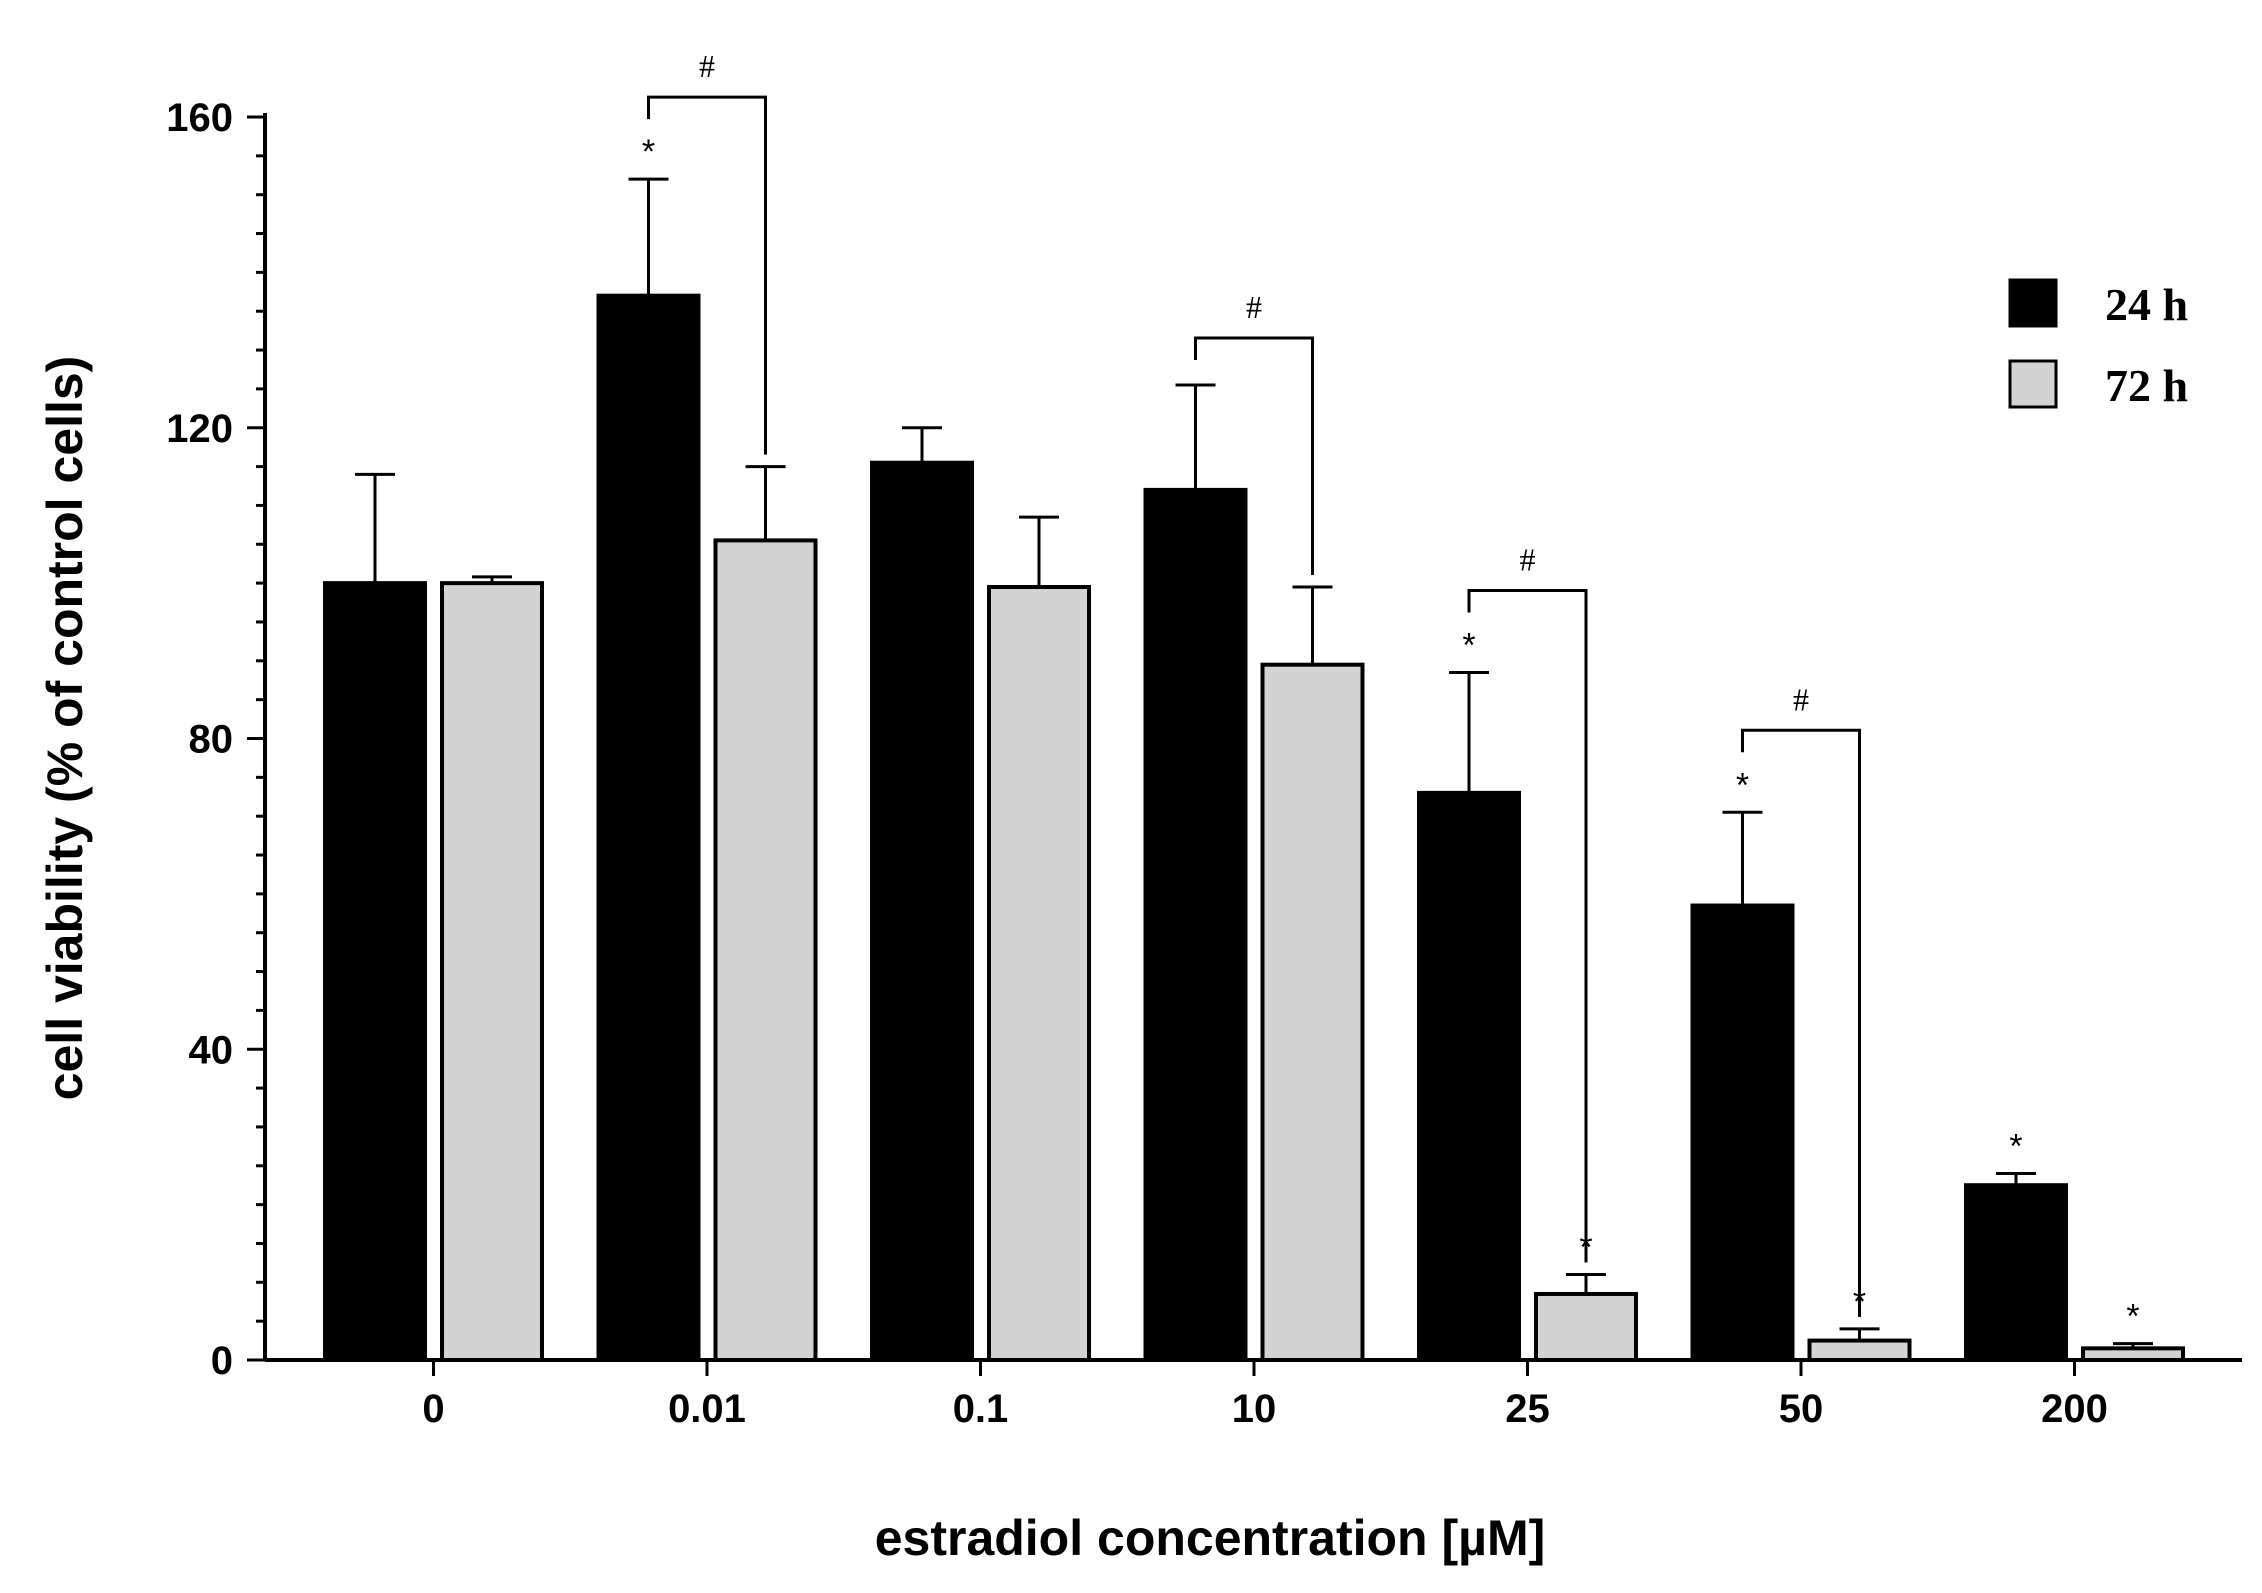 The image size is (2262, 1593). I want to click on x-tick-label-10: 10, so click(1254, 1409).